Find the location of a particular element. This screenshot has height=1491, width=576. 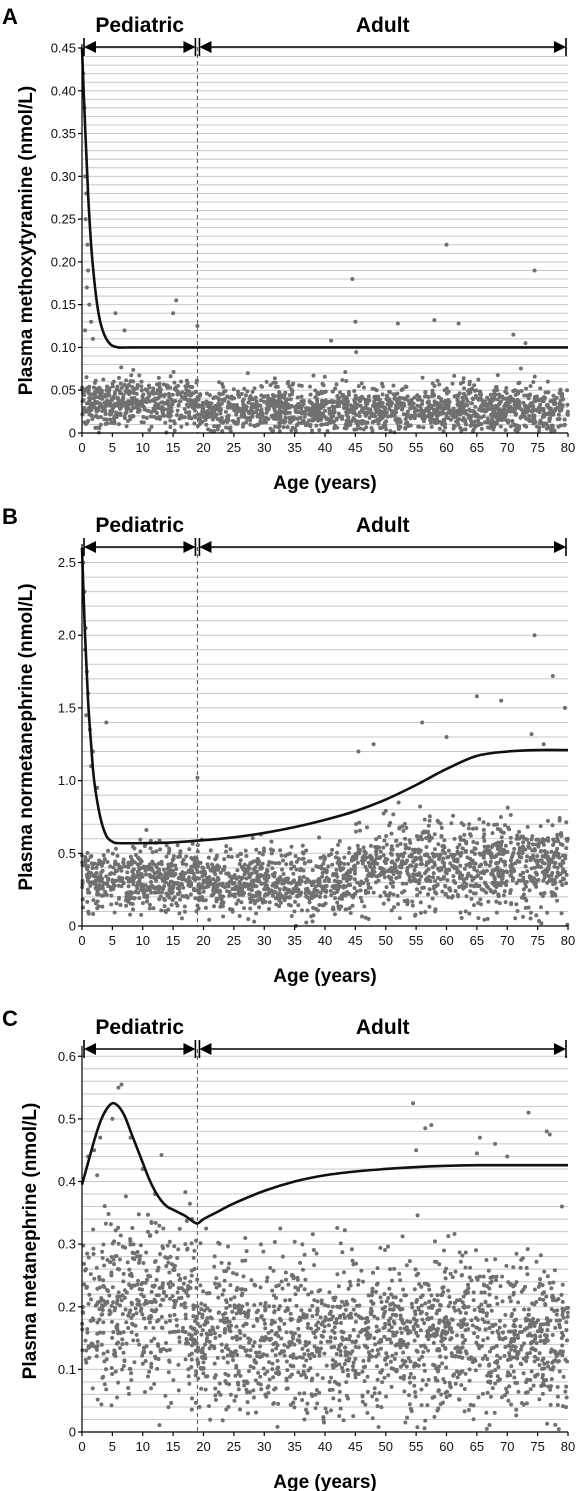

x-axis-title: Age (years) is located at coordinates (325, 976).